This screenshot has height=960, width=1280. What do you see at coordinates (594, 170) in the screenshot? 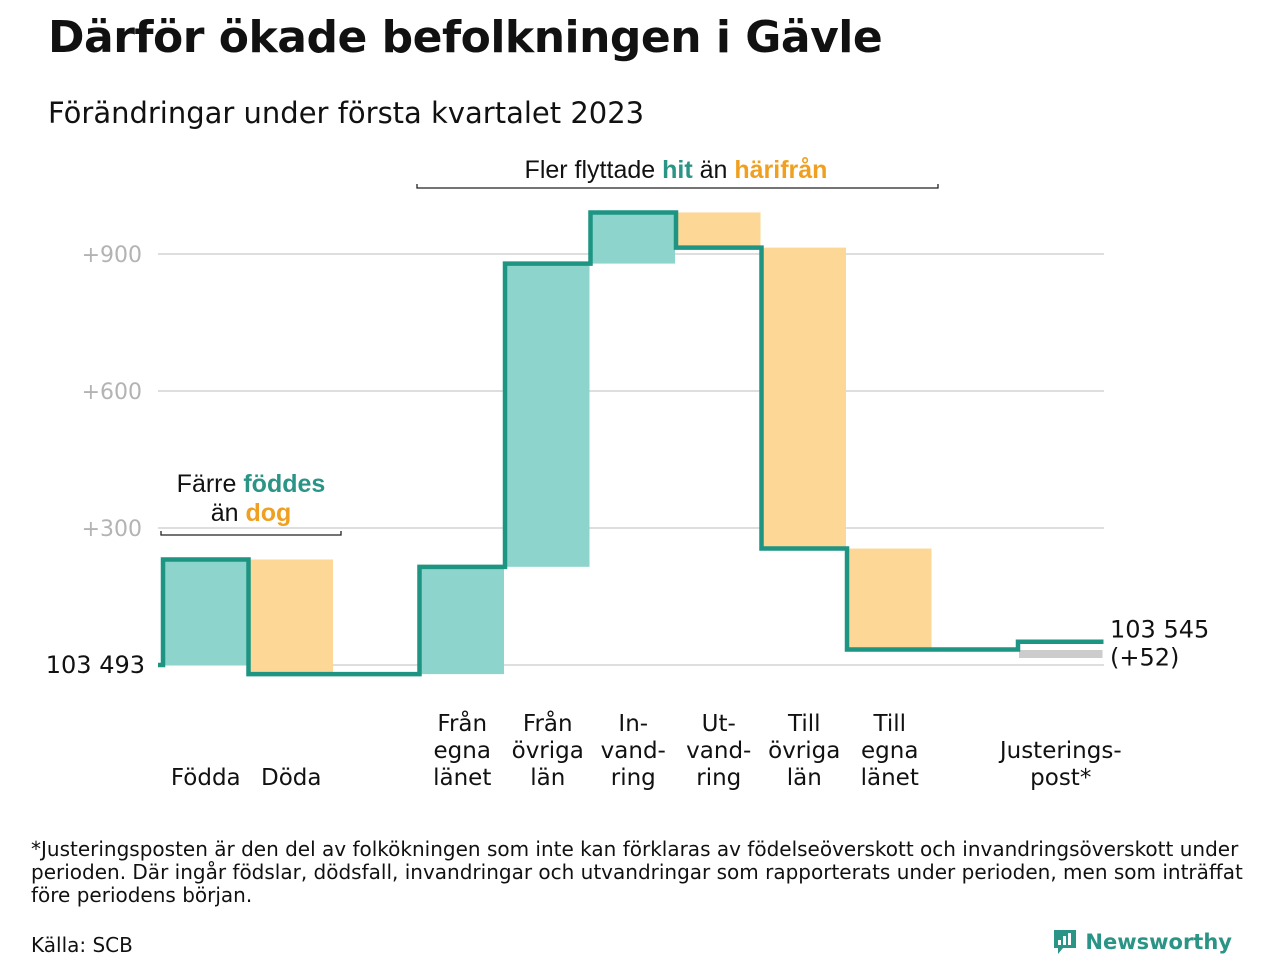
I see `annotation-part: Fler flyttade` at bounding box center [594, 170].